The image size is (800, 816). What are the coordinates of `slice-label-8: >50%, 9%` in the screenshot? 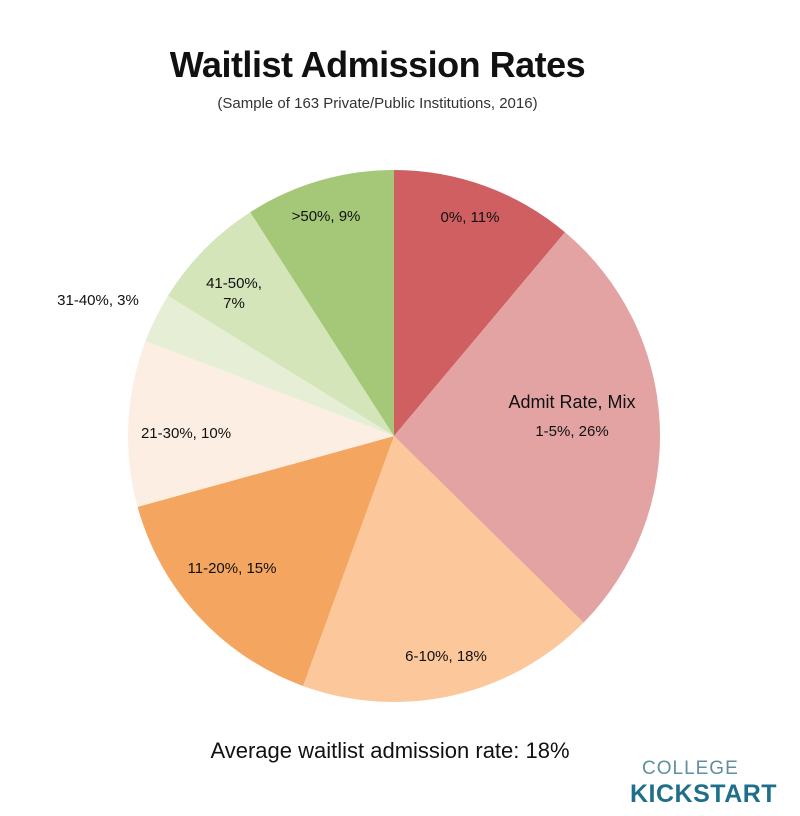 It's located at (326, 216).